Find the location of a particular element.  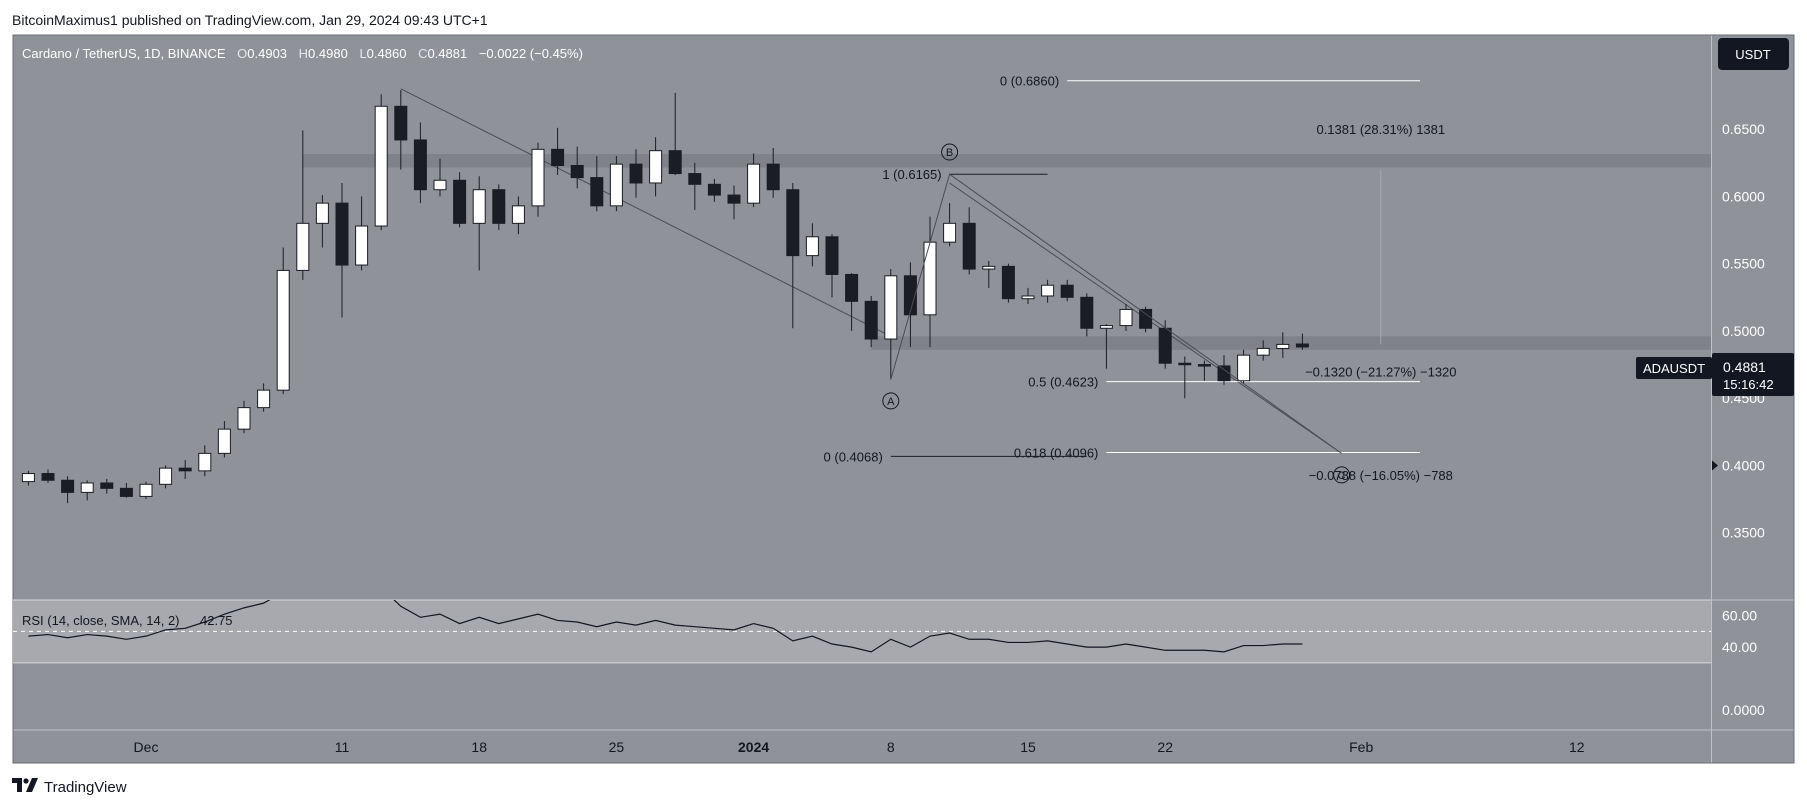

x-tick-label: 11 is located at coordinates (342, 747).